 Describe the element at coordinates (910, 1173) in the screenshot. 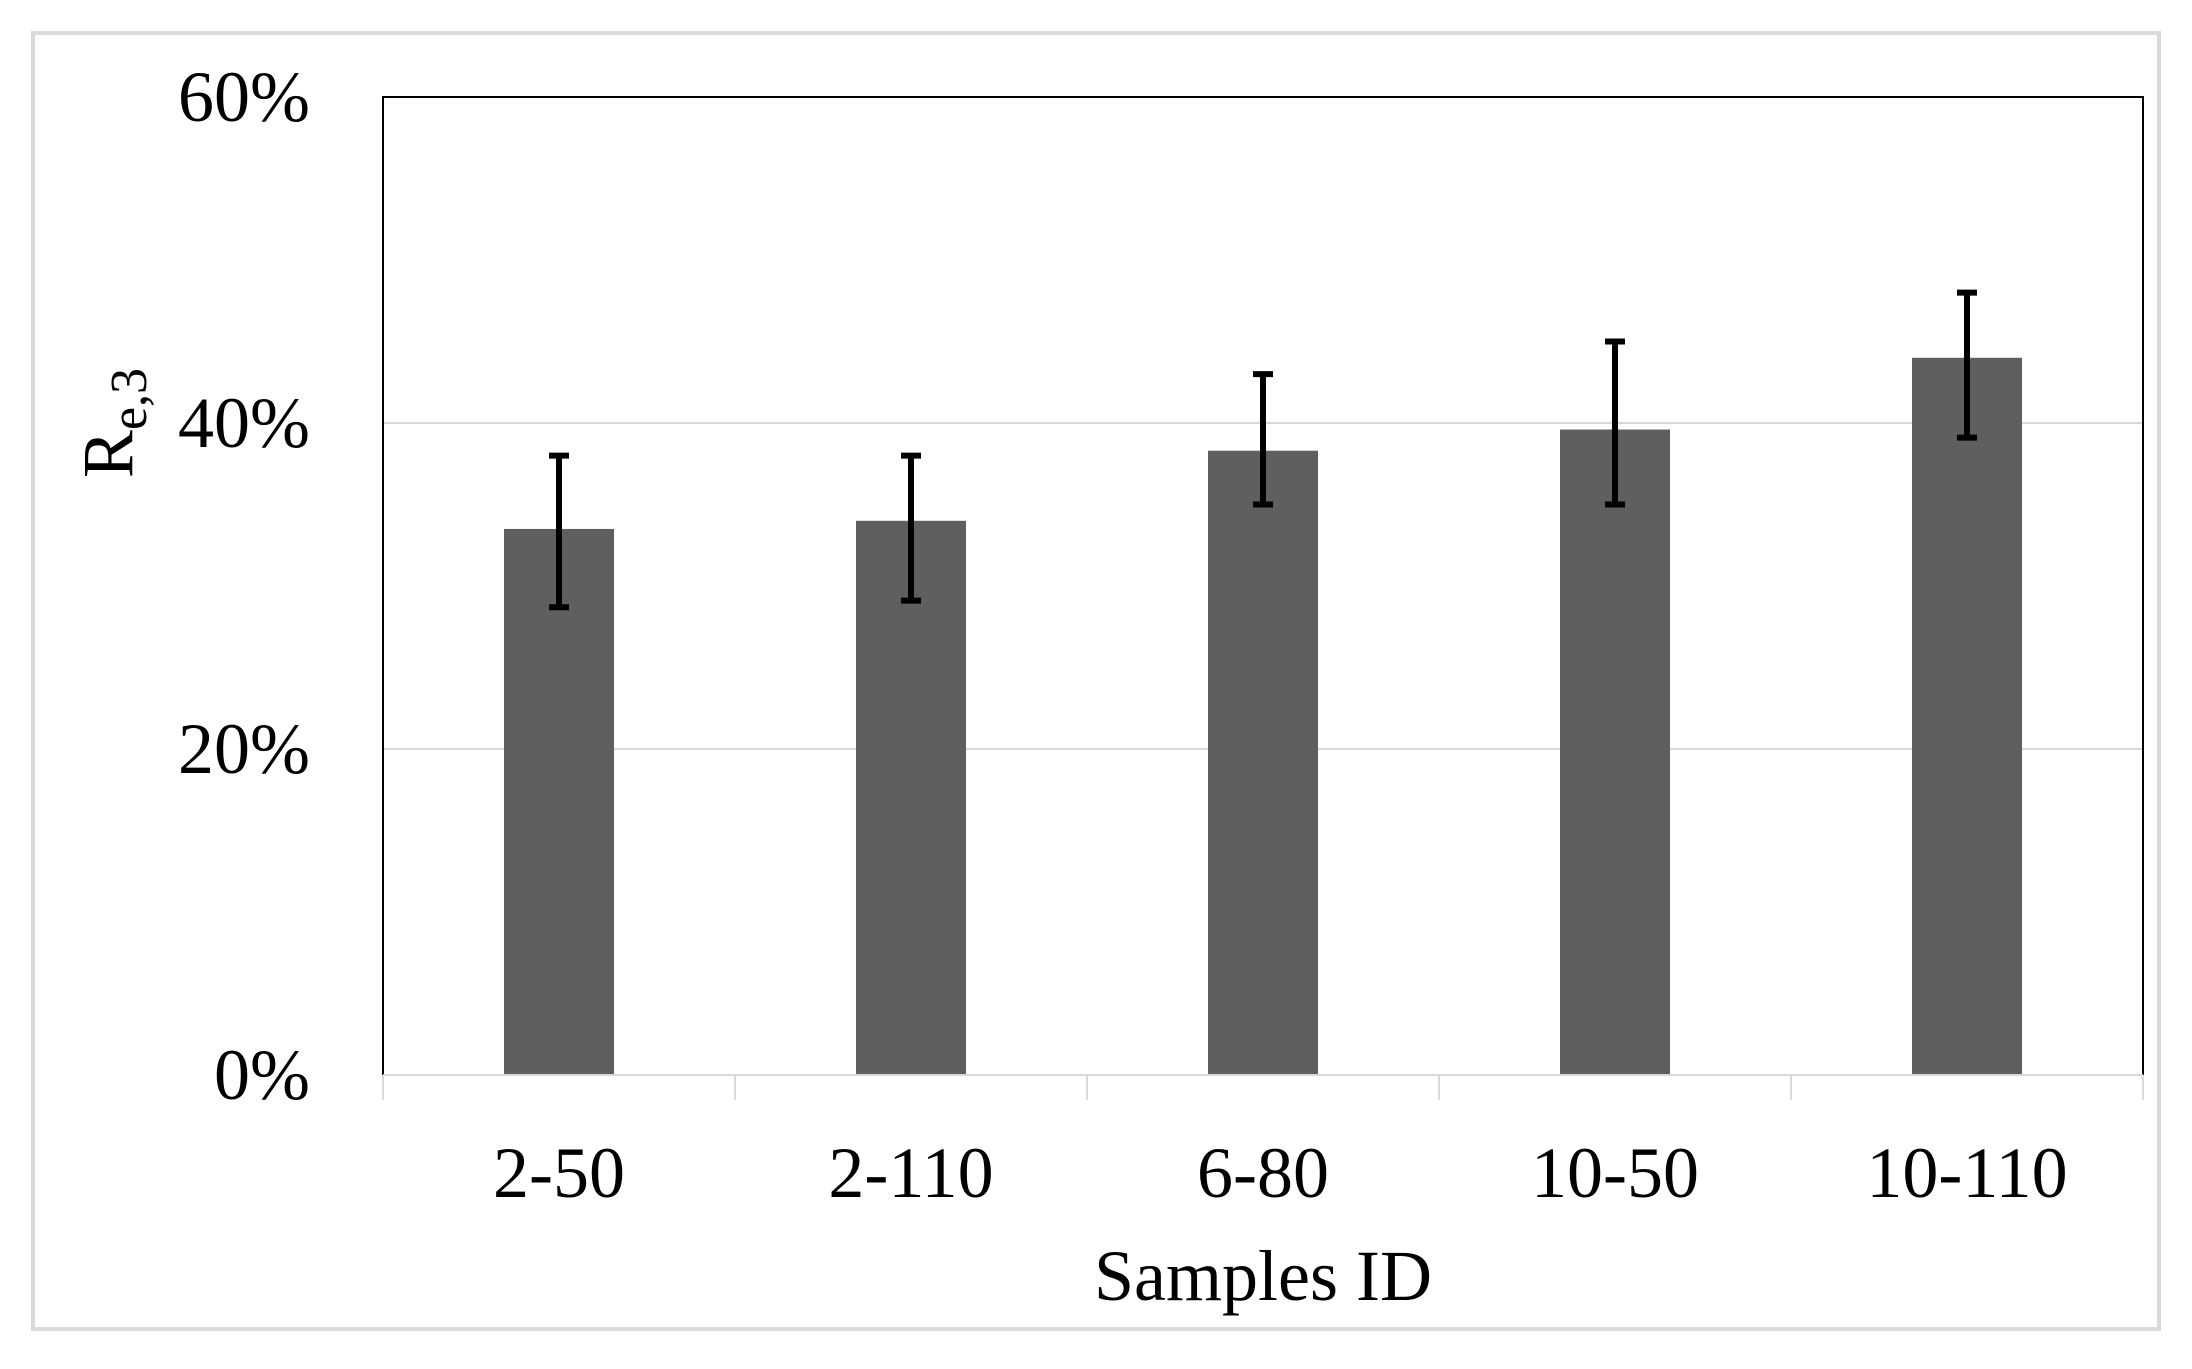

I see `x-tick-label: 2-110` at that location.